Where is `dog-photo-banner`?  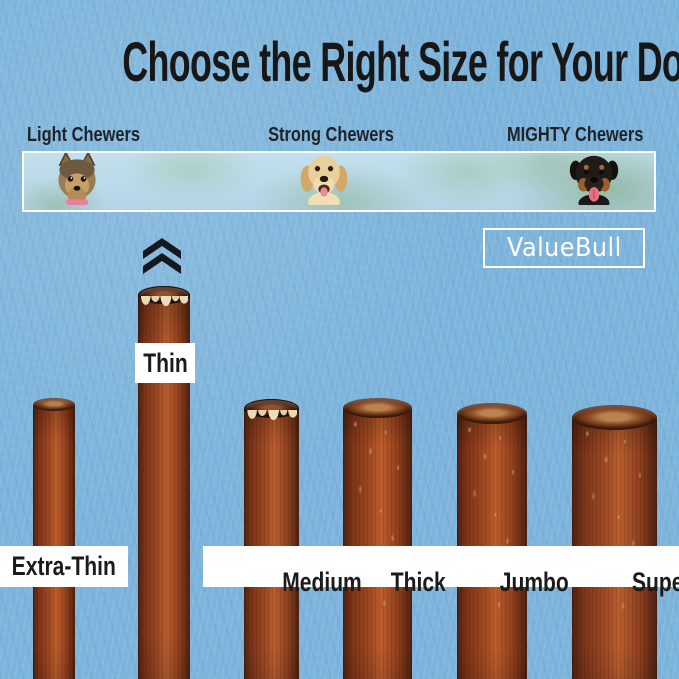 dog-photo-banner is located at coordinates (339, 181).